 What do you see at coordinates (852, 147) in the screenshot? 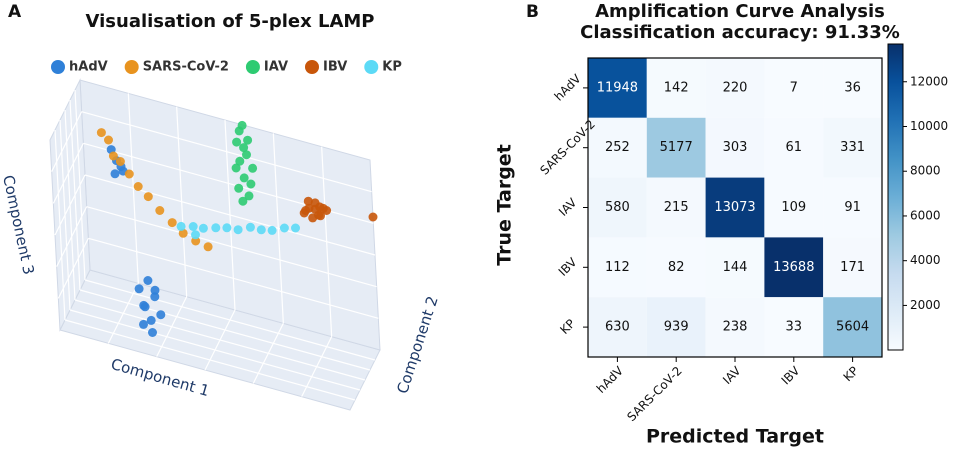
I see `cell-label: 331` at bounding box center [852, 147].